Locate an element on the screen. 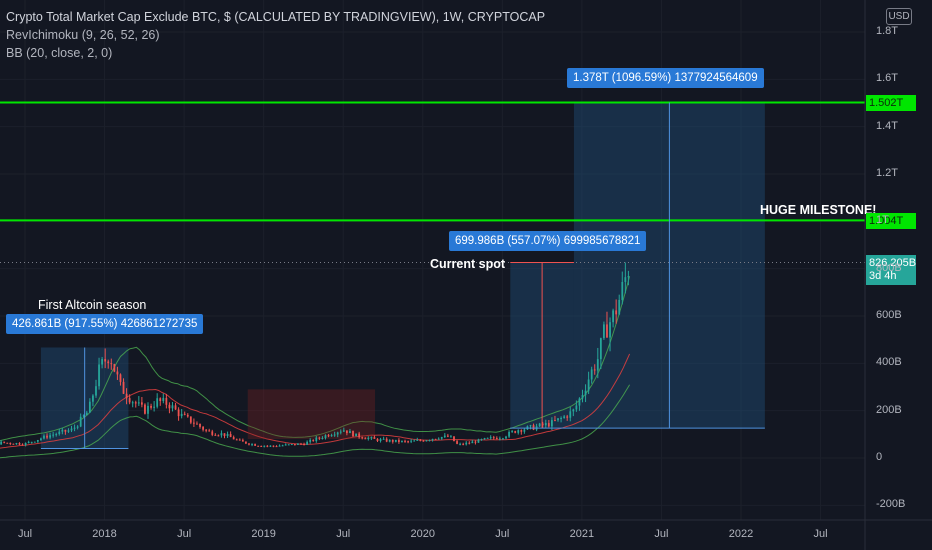 The image size is (932, 550). callout-mid-measure: 699.986B (557.07%) 699985678821 is located at coordinates (548, 241).